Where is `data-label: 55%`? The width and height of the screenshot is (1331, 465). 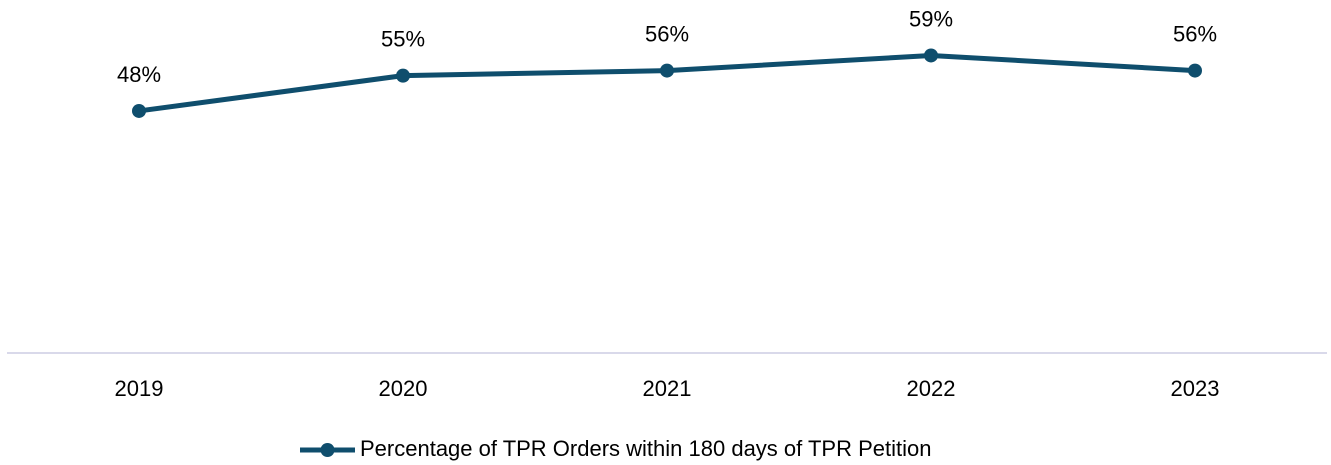
data-label: 55% is located at coordinates (403, 38).